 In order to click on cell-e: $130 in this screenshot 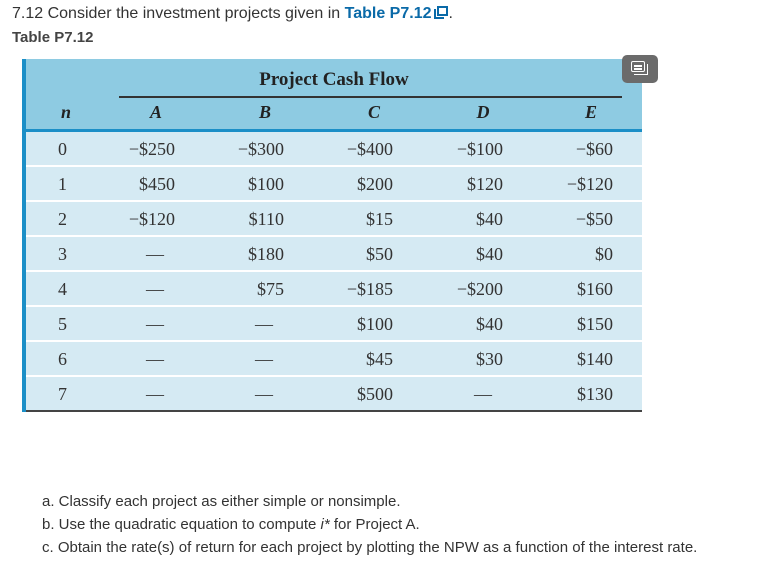, I will do `click(595, 394)`.